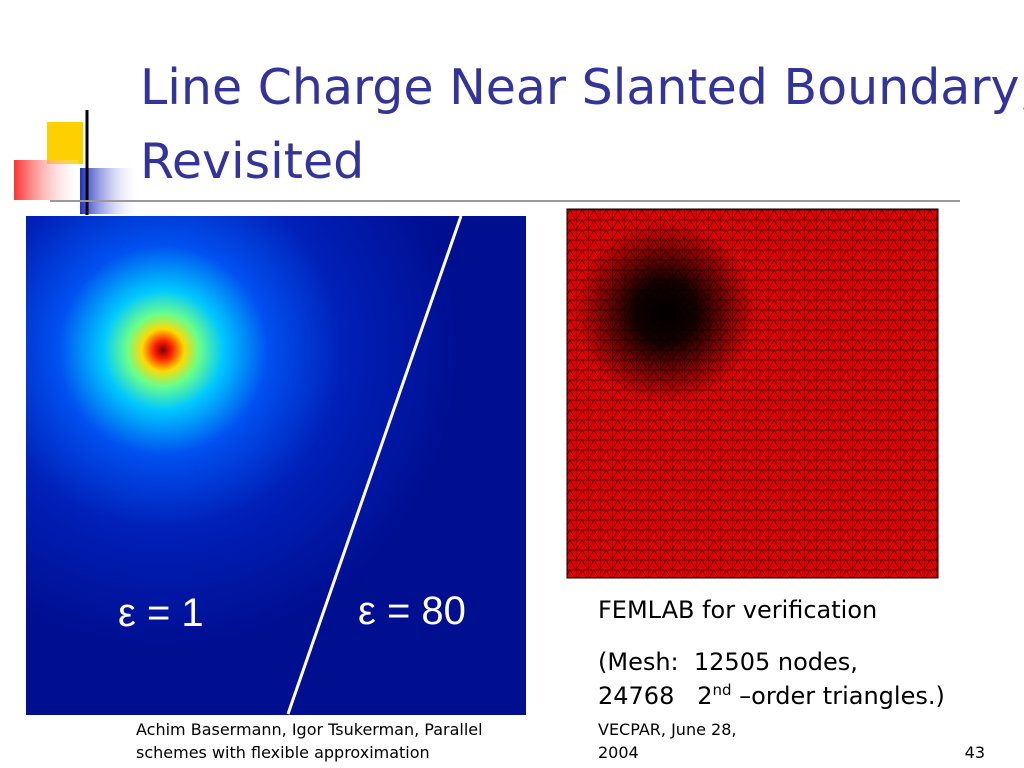 The width and height of the screenshot is (1024, 768). Describe the element at coordinates (618, 752) in the screenshot. I see `footer-venue: 2004` at that location.